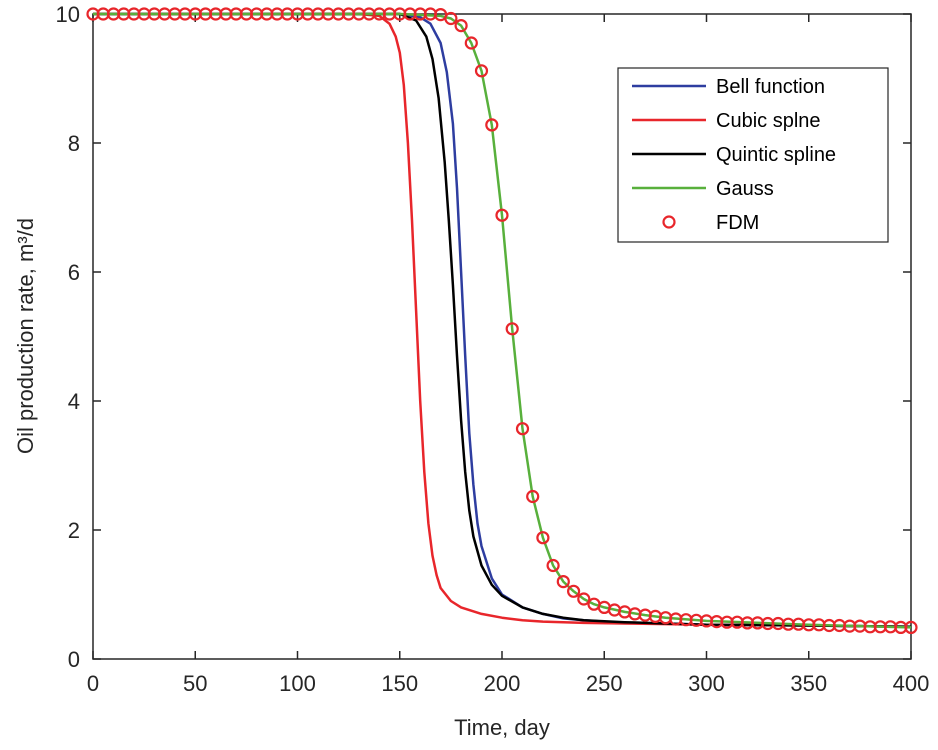 This screenshot has height=750, width=938. I want to click on legend-label-quintic-spline: Quintic spline, so click(776, 155).